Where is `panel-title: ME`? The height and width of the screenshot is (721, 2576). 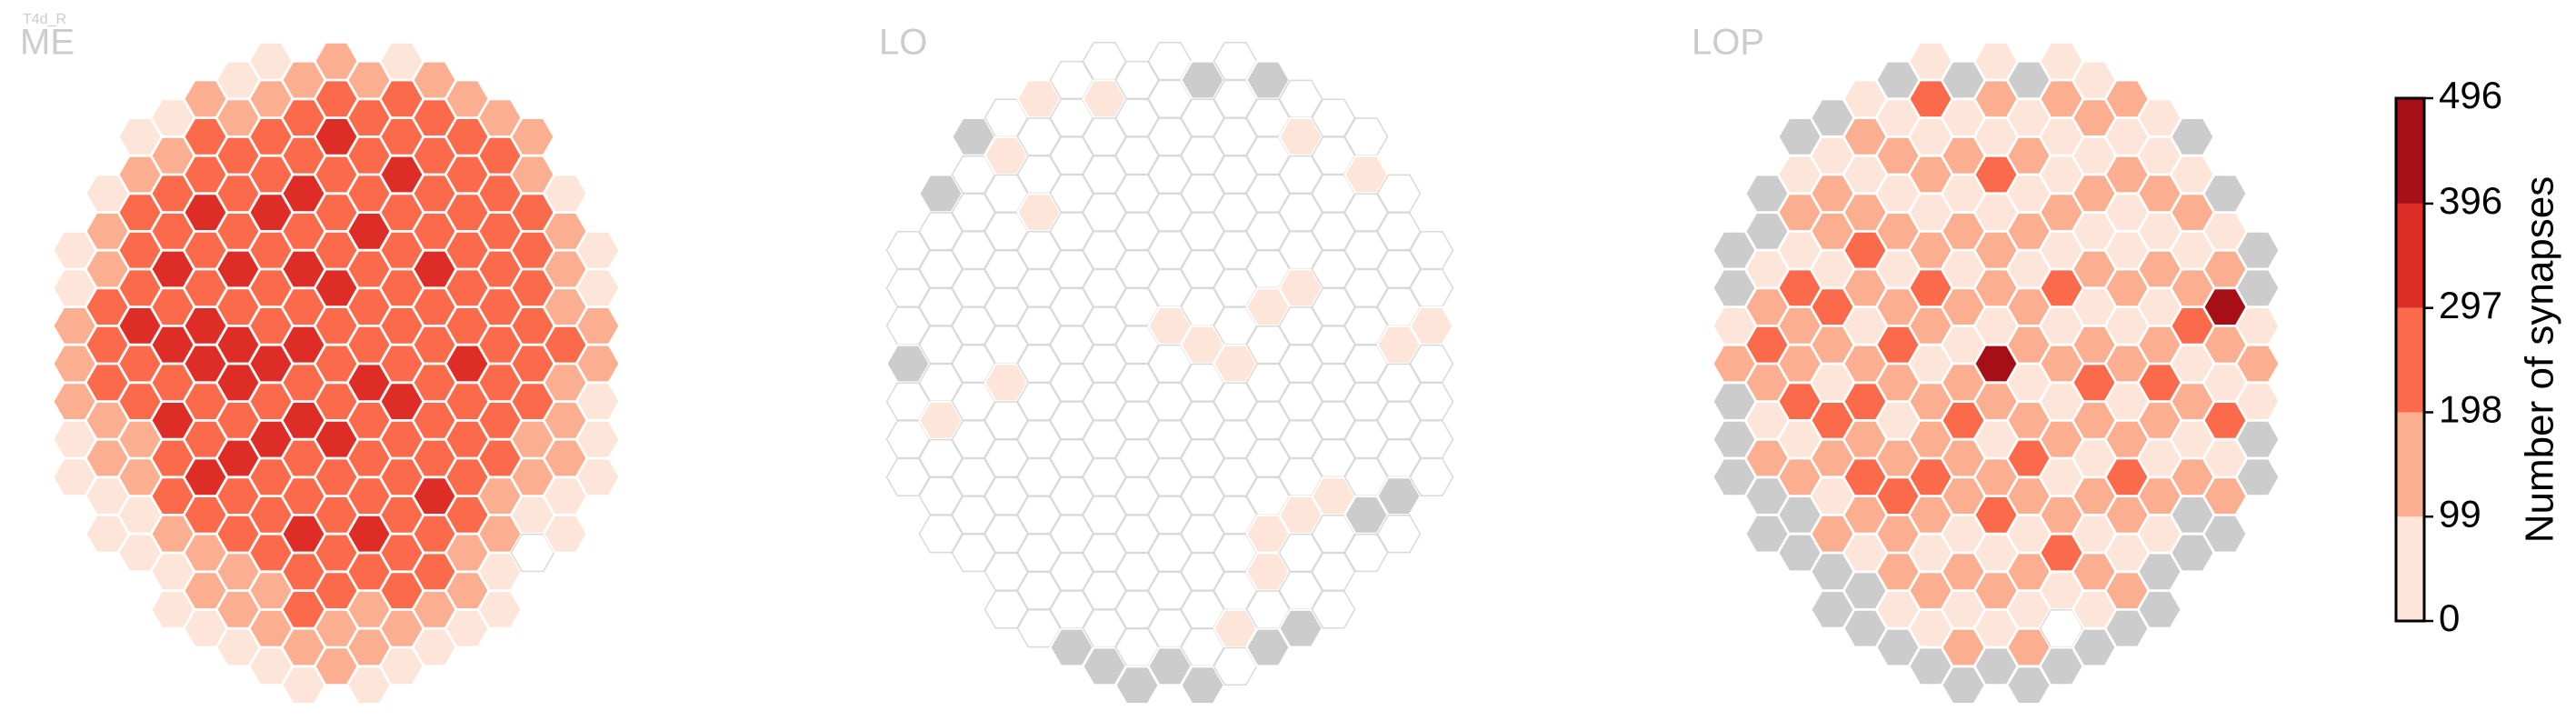
panel-title: ME is located at coordinates (48, 43).